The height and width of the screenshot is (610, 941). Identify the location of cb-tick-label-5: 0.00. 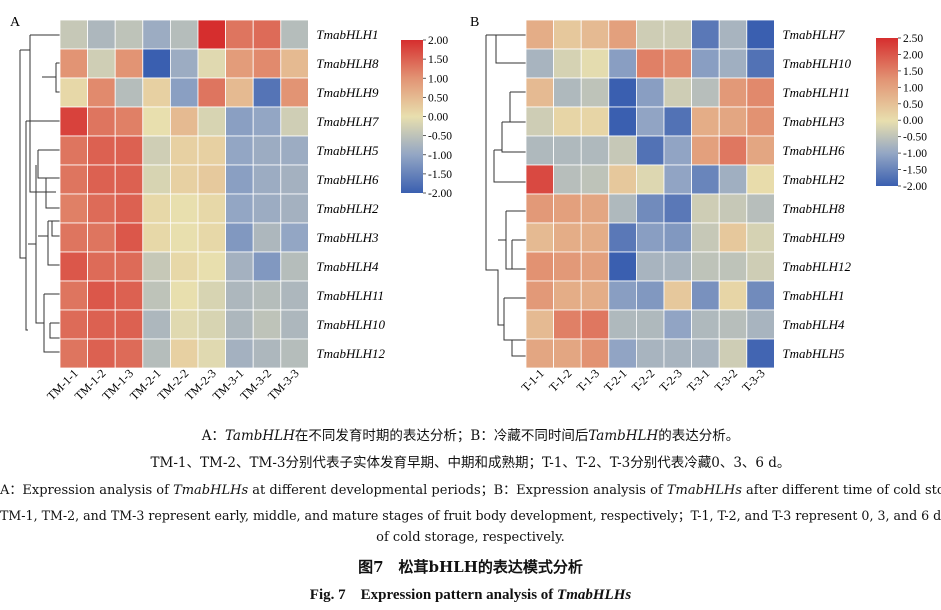
(438, 118).